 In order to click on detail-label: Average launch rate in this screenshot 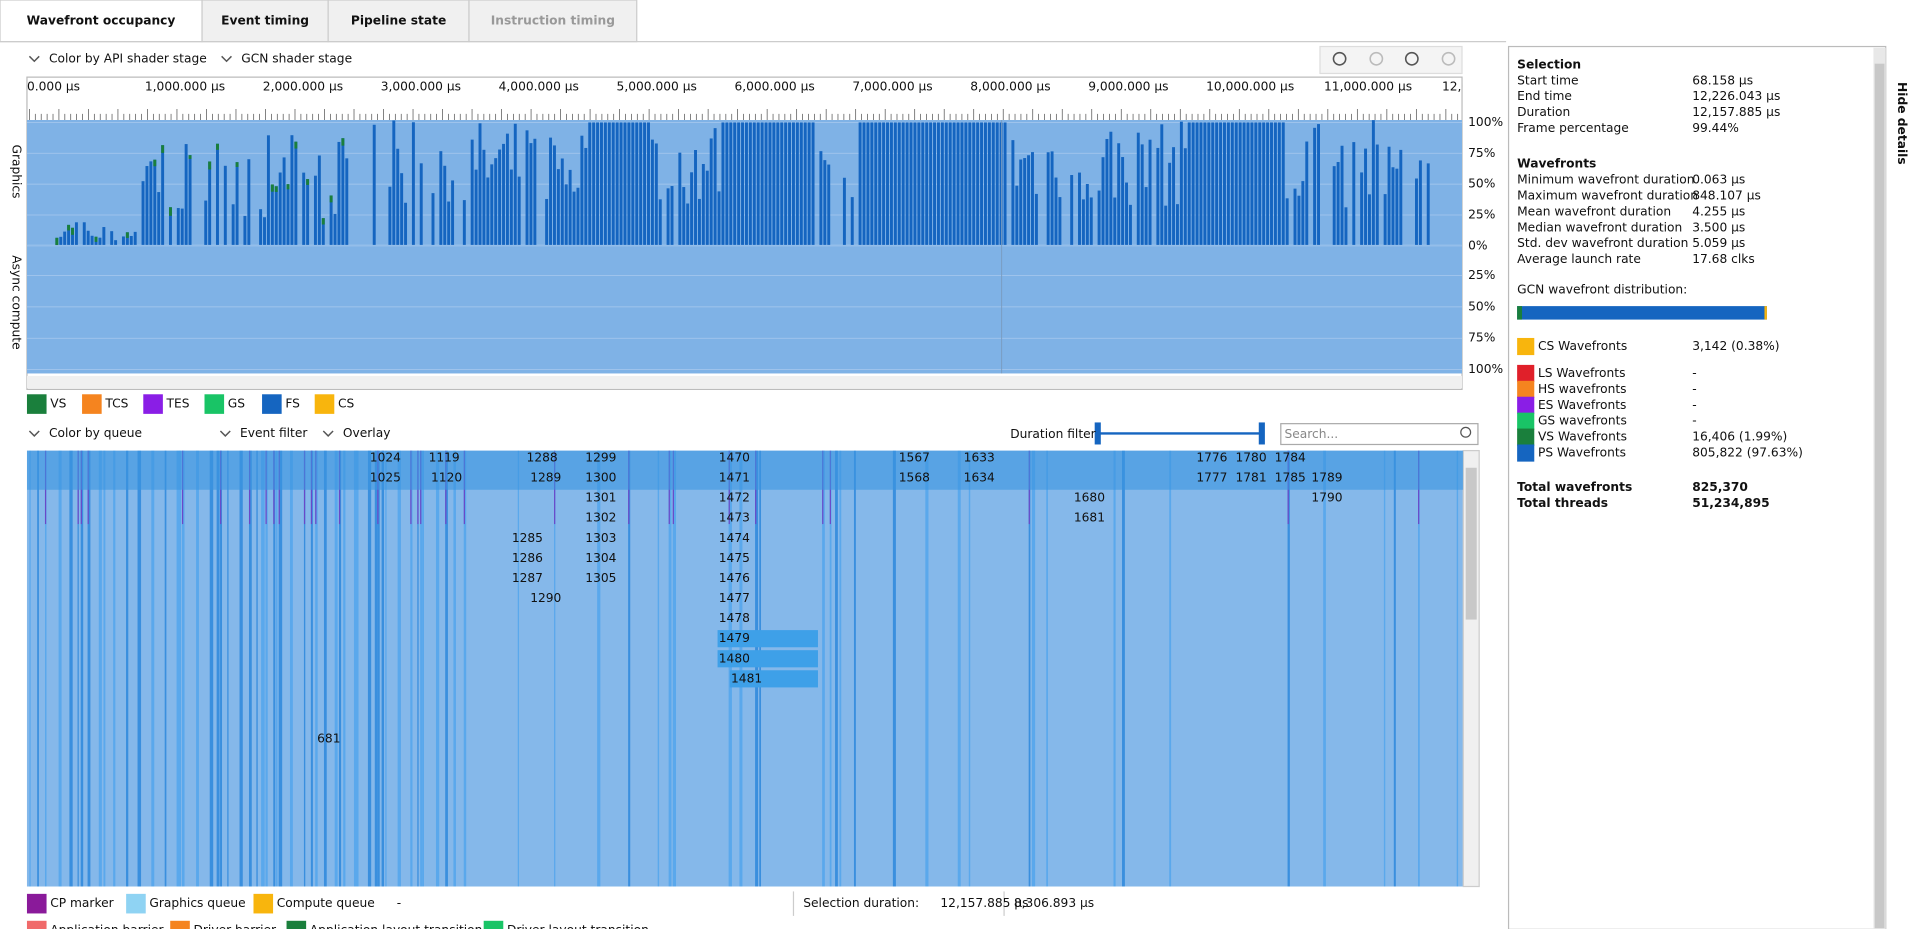, I will do `click(1579, 259)`.